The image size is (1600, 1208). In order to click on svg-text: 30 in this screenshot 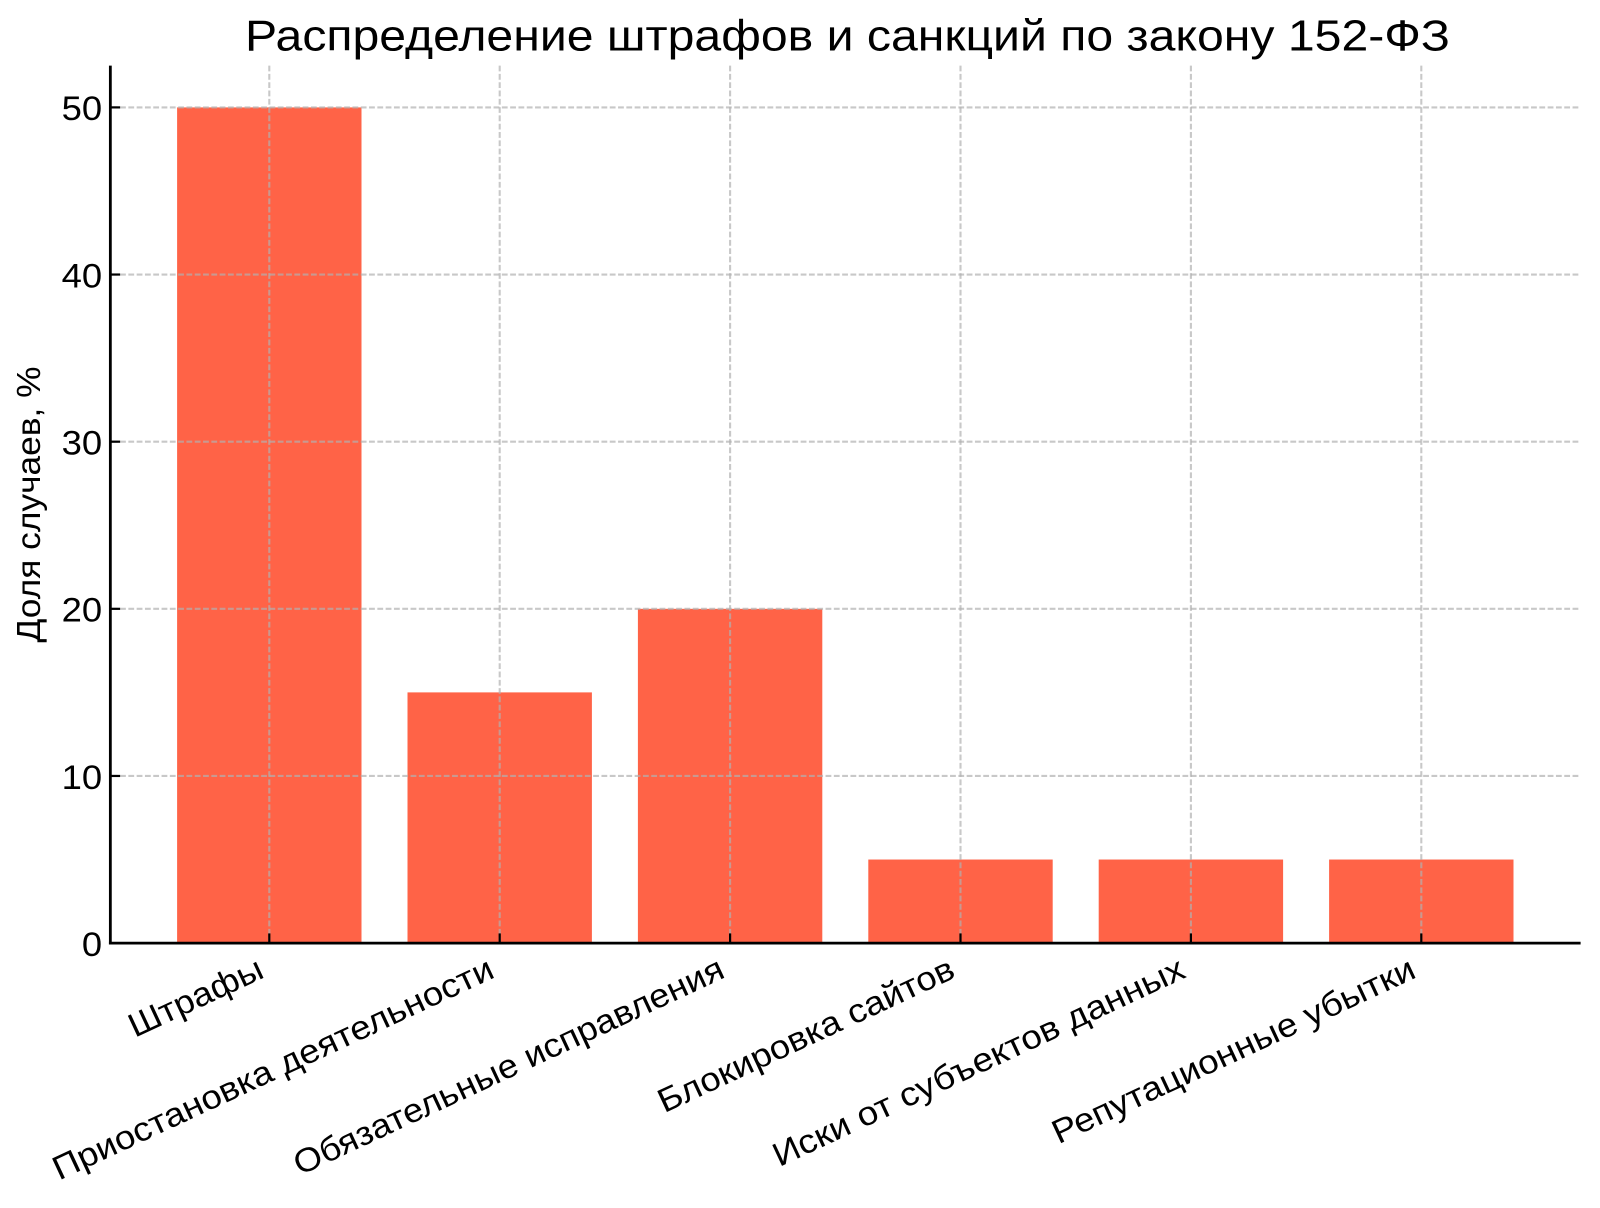, I will do `click(82, 444)`.